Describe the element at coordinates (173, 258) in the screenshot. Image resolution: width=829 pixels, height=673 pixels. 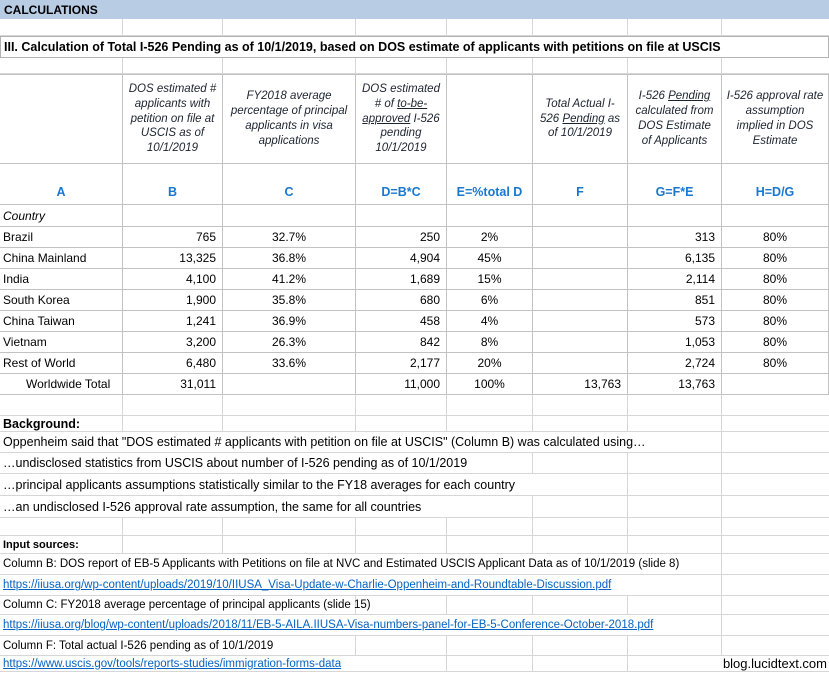
I see `value-cell-b: 13,325` at that location.